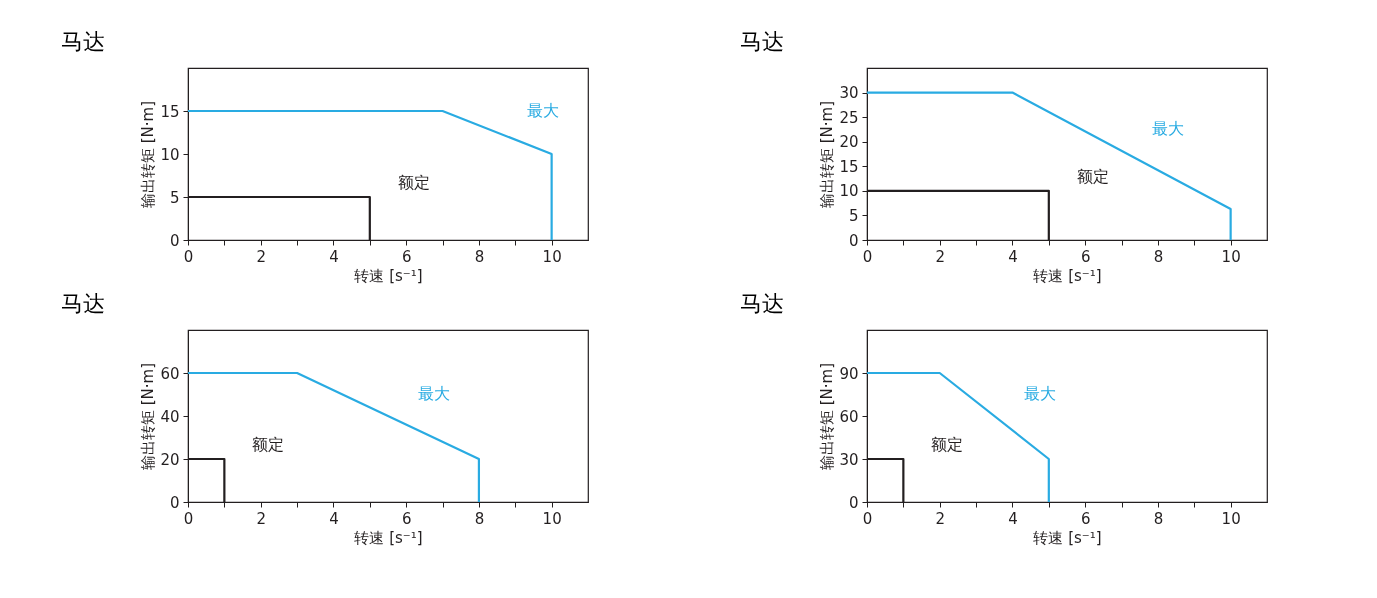 Image resolution: width=1377 pixels, height=598 pixels. I want to click on y-tick-label: 40, so click(170, 416).